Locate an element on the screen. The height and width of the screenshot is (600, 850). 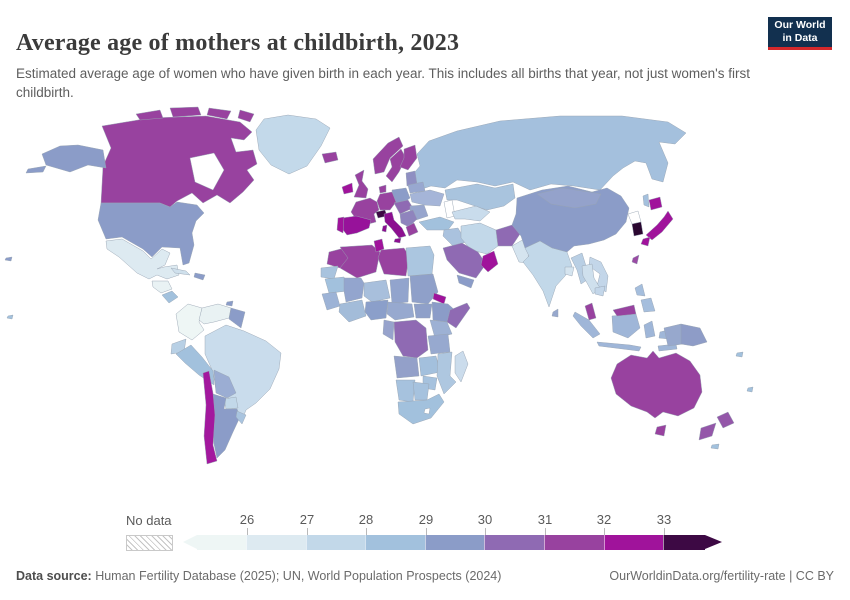
country-angola is located at coordinates (406, 367).